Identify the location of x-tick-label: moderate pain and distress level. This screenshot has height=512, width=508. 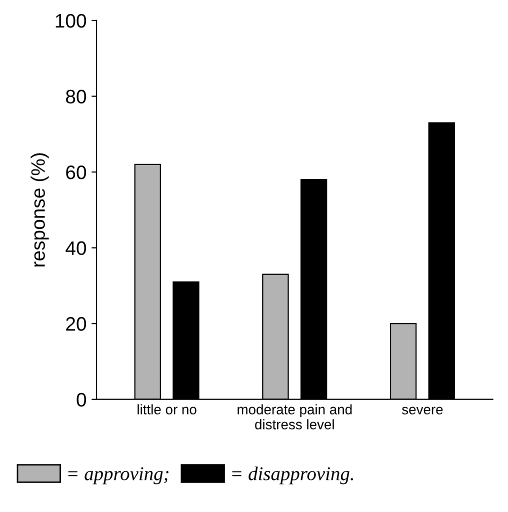
(295, 417).